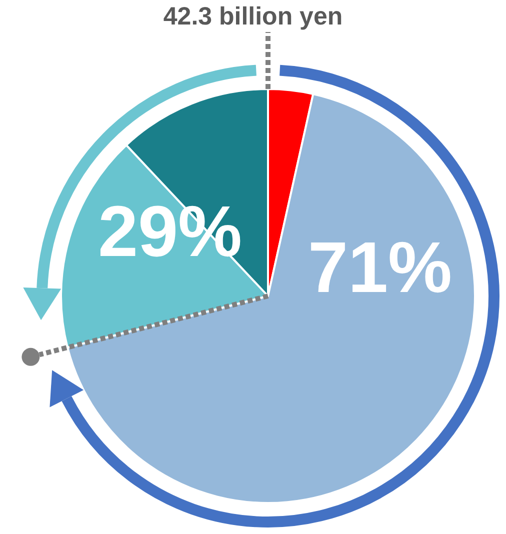 The width and height of the screenshot is (506, 534). I want to click on chart-title: 42.3 billion yen, so click(253, 16).